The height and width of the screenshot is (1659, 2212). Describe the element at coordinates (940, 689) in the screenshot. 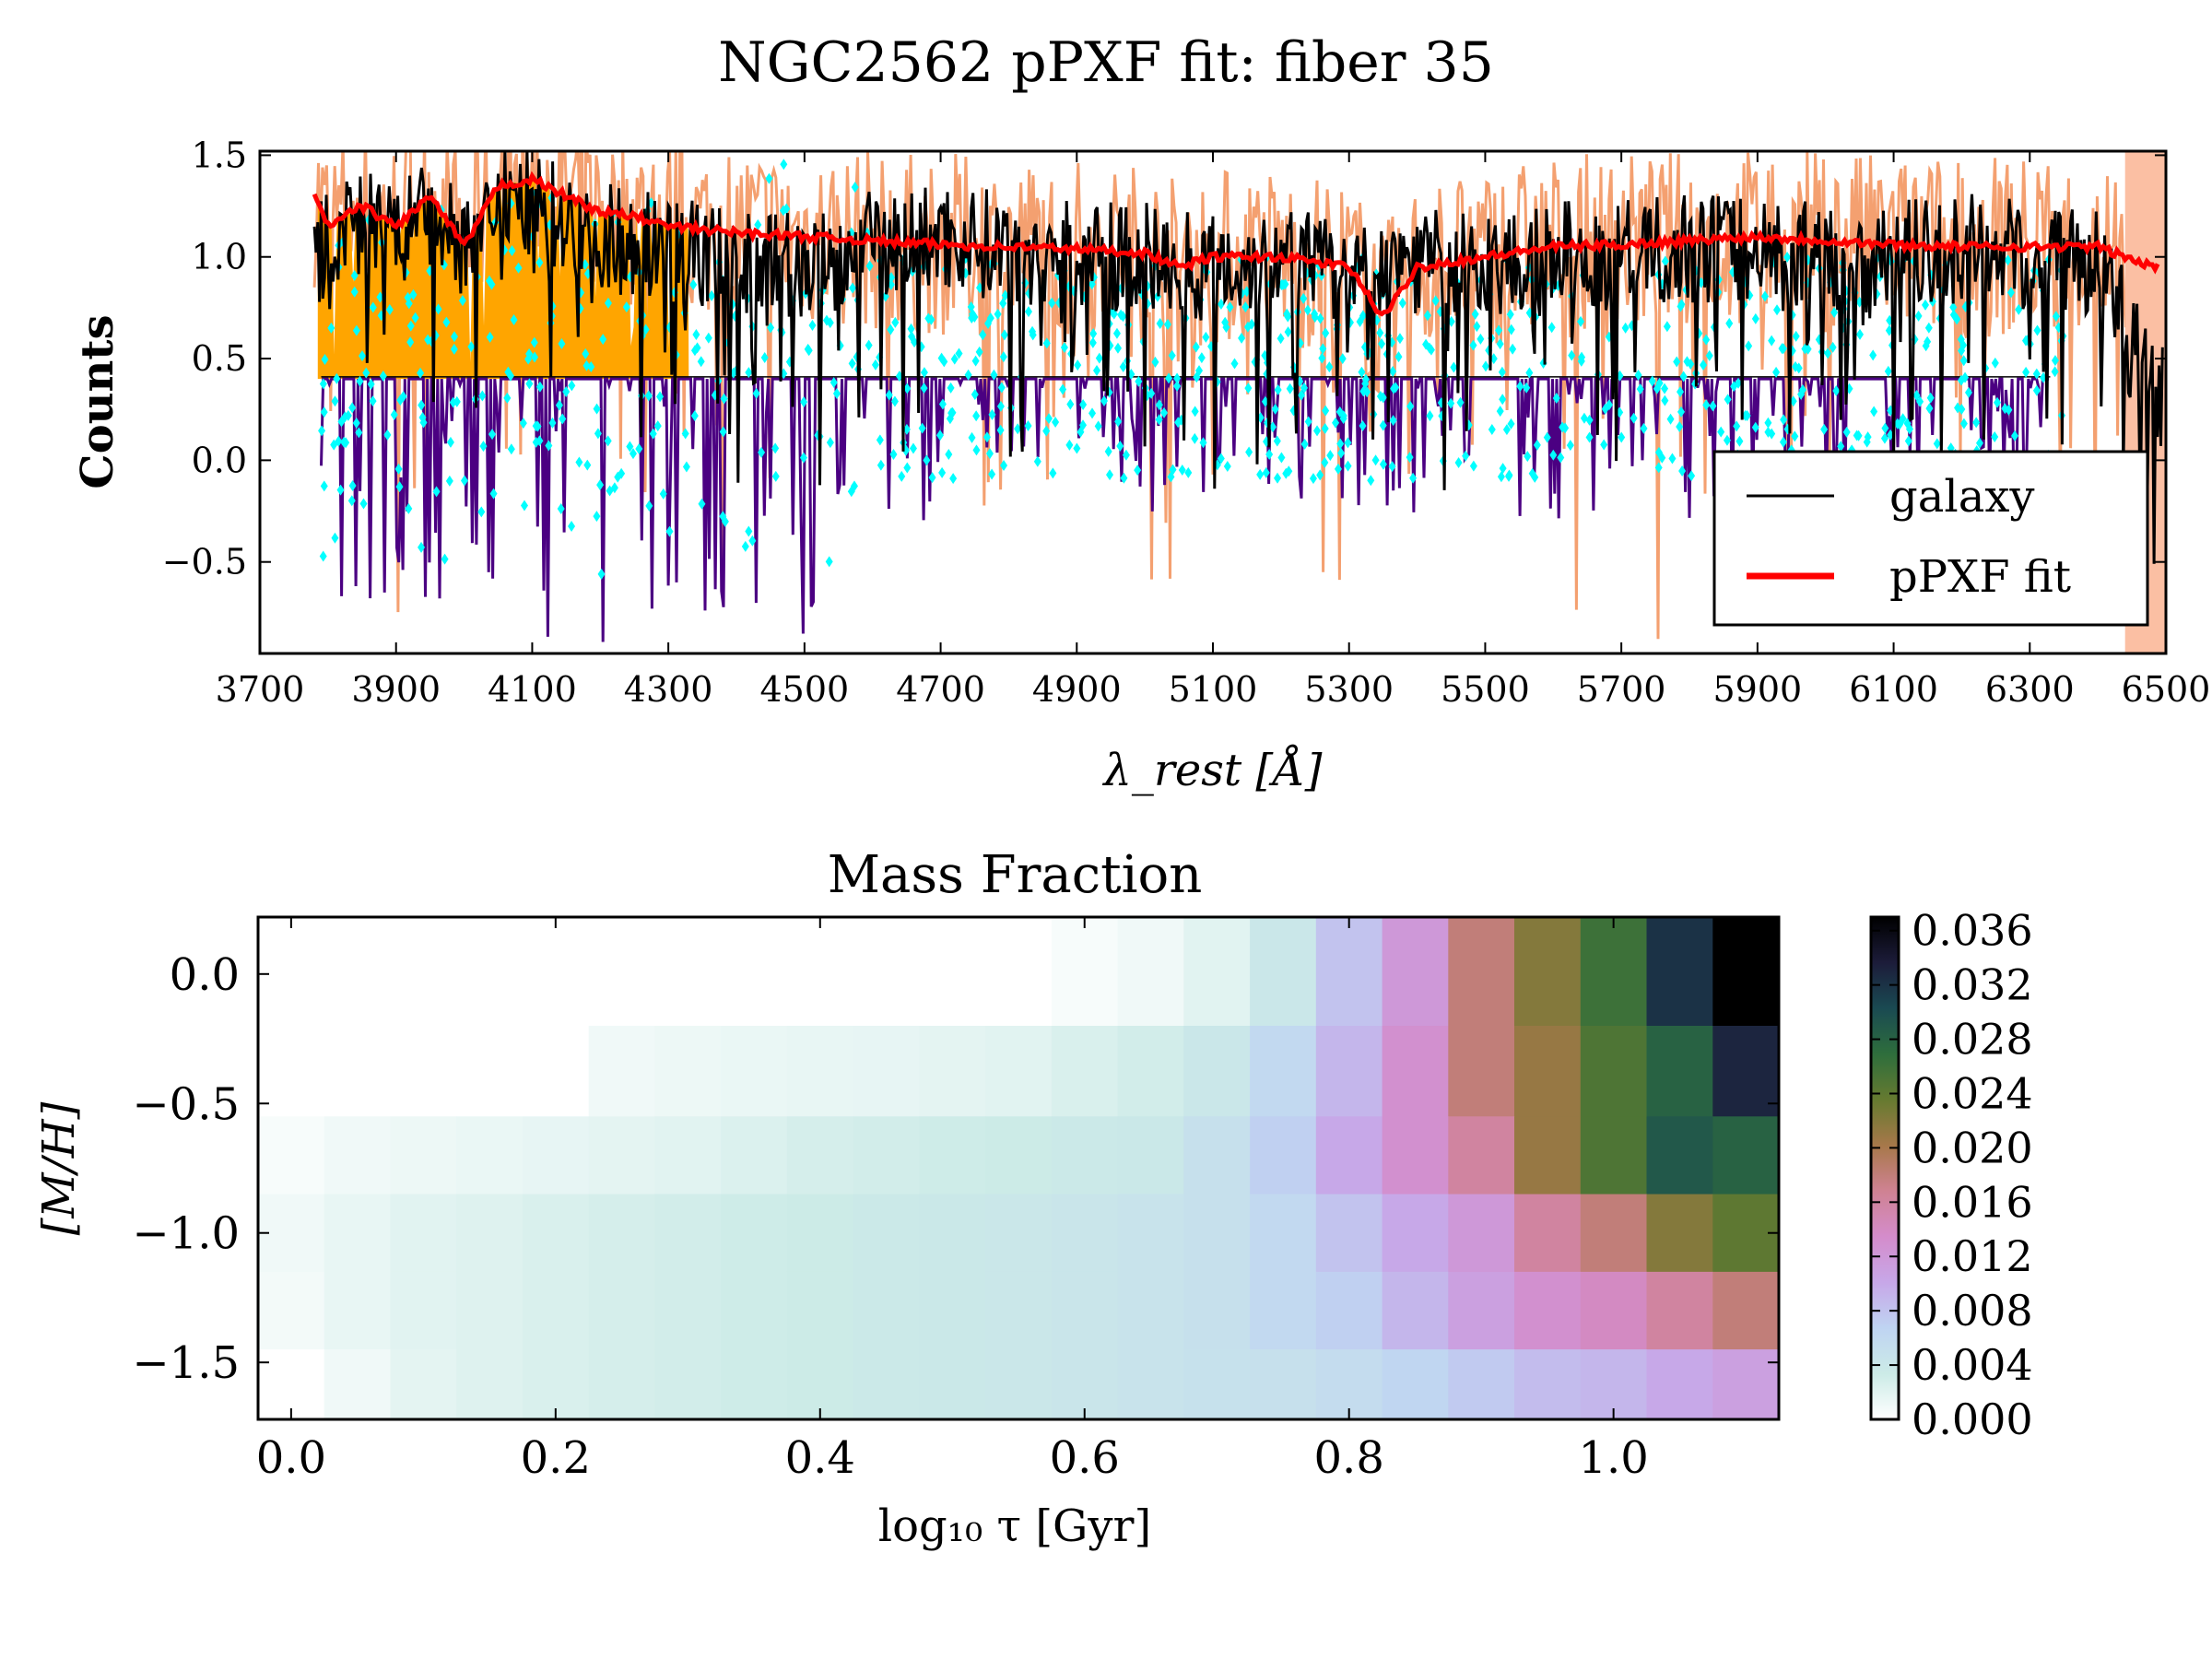

I see `spectrum-x-tick-label: 4700` at that location.